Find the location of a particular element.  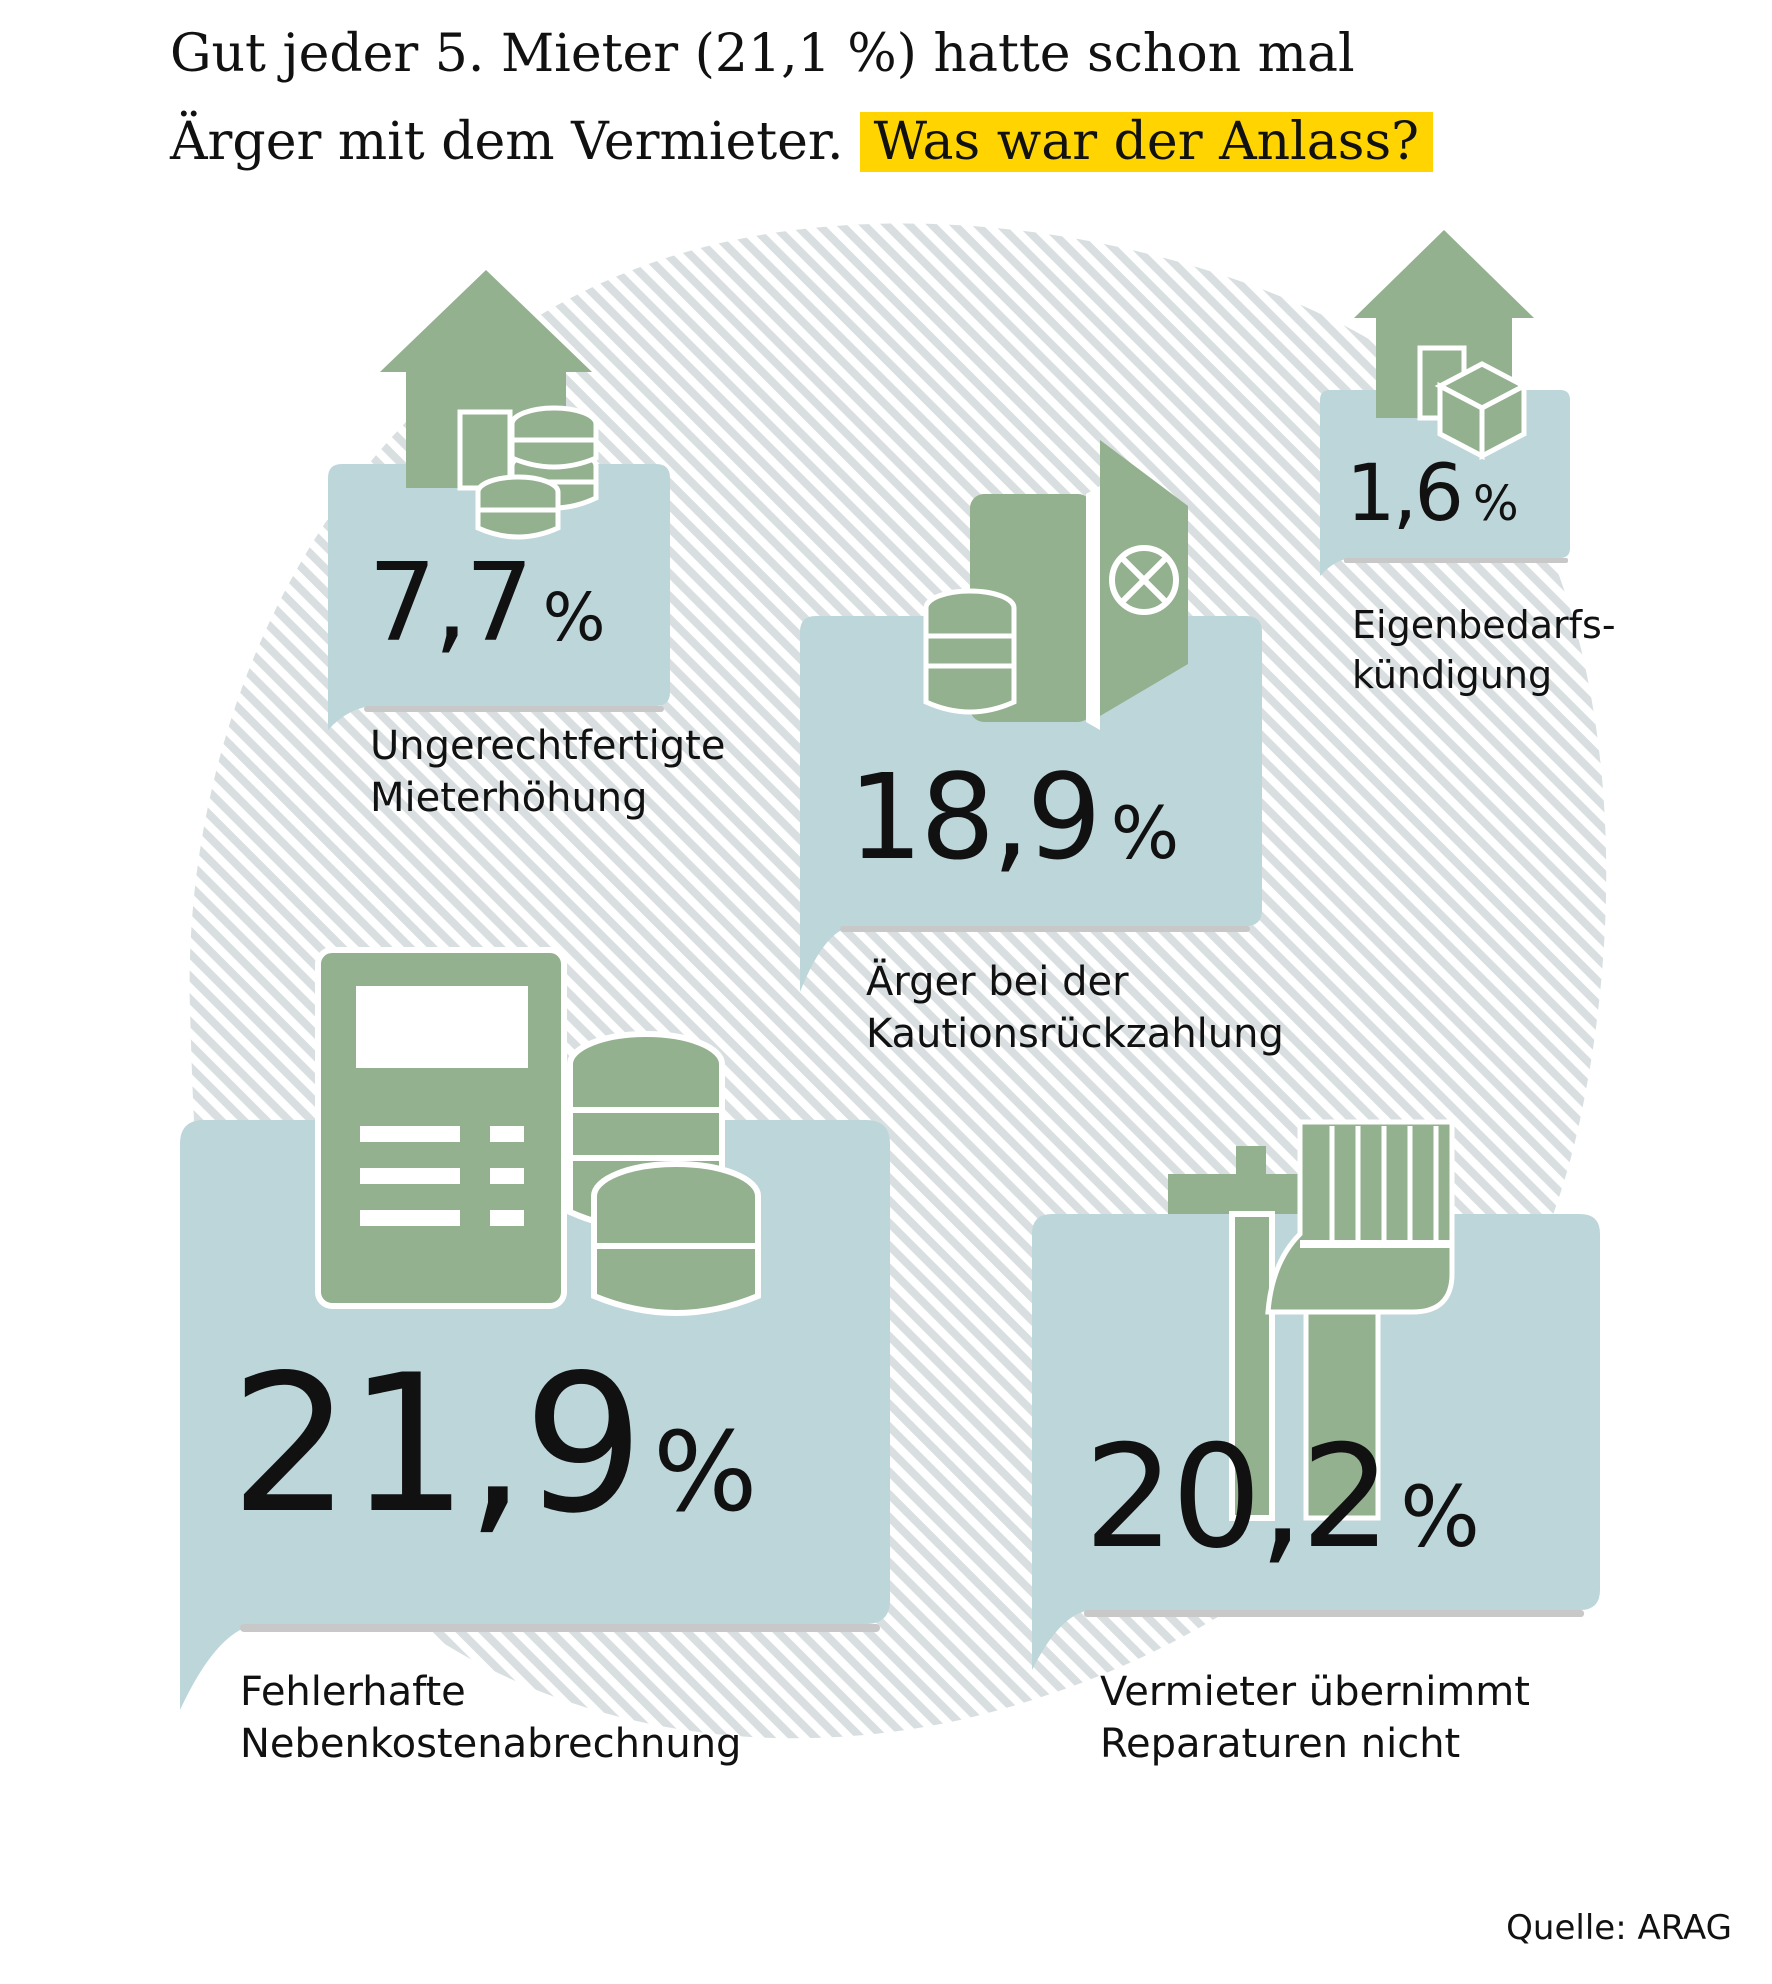

value-mieterhoehung-number: 7,7 is located at coordinates (451, 603).